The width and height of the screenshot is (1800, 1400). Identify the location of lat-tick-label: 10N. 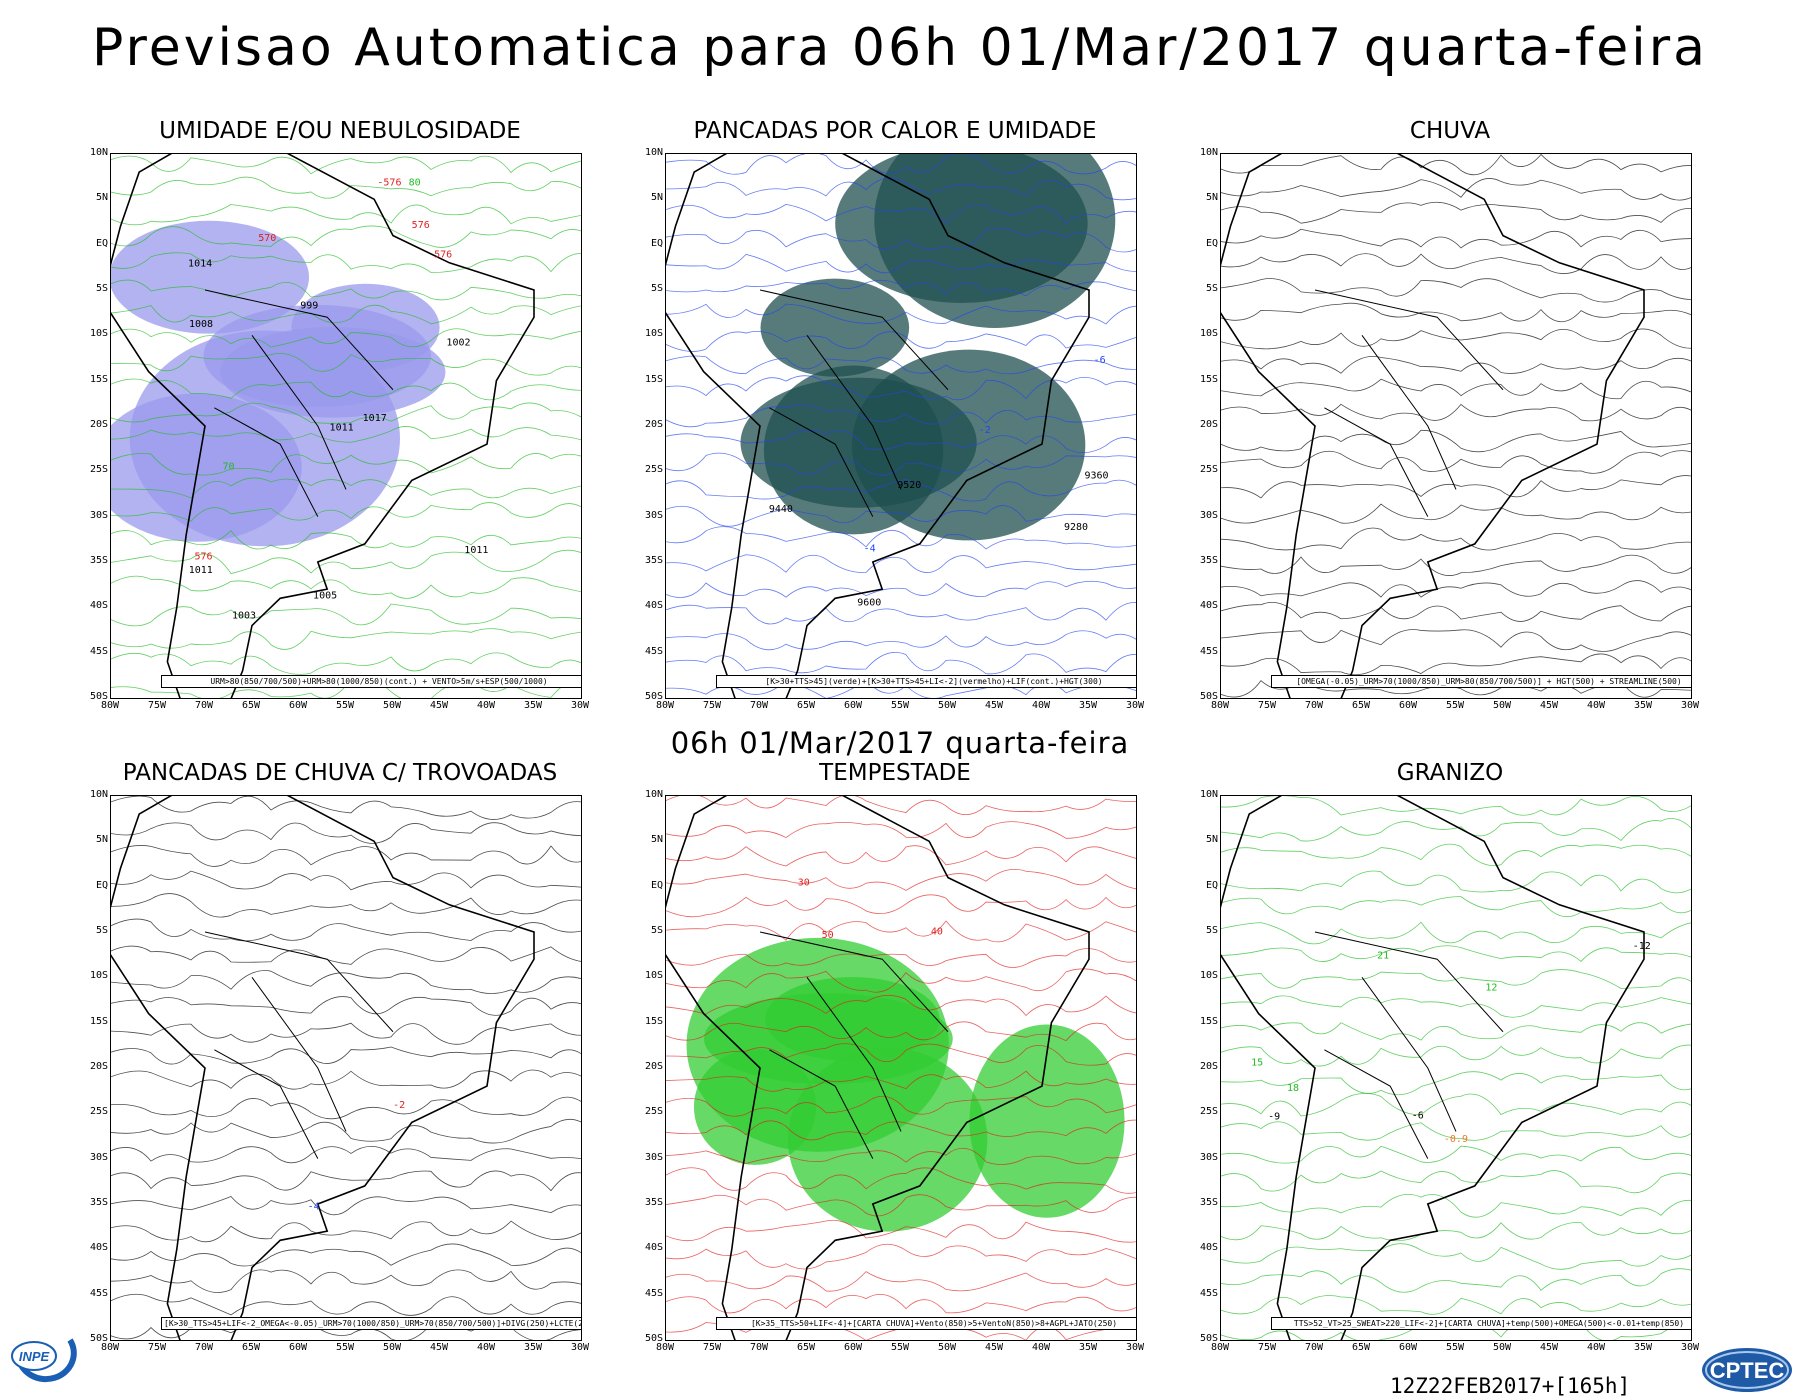
(653, 152).